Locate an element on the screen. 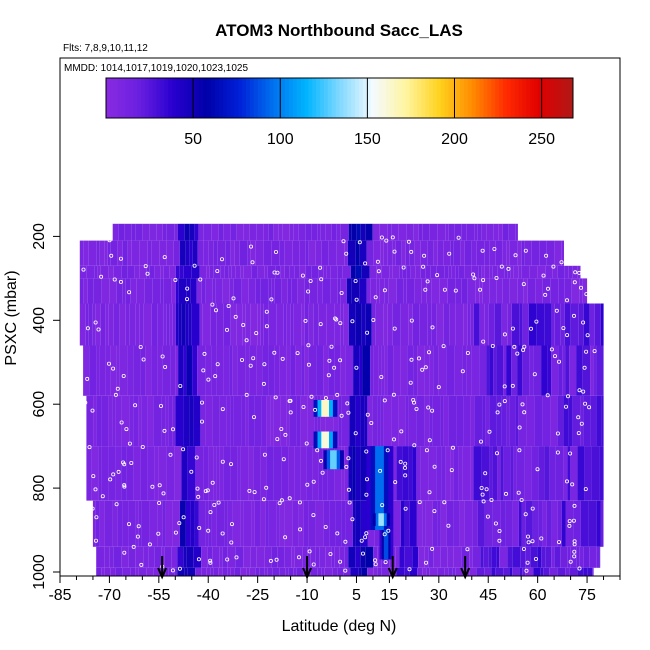 The width and height of the screenshot is (650, 650). arrow-head is located at coordinates (465, 573).